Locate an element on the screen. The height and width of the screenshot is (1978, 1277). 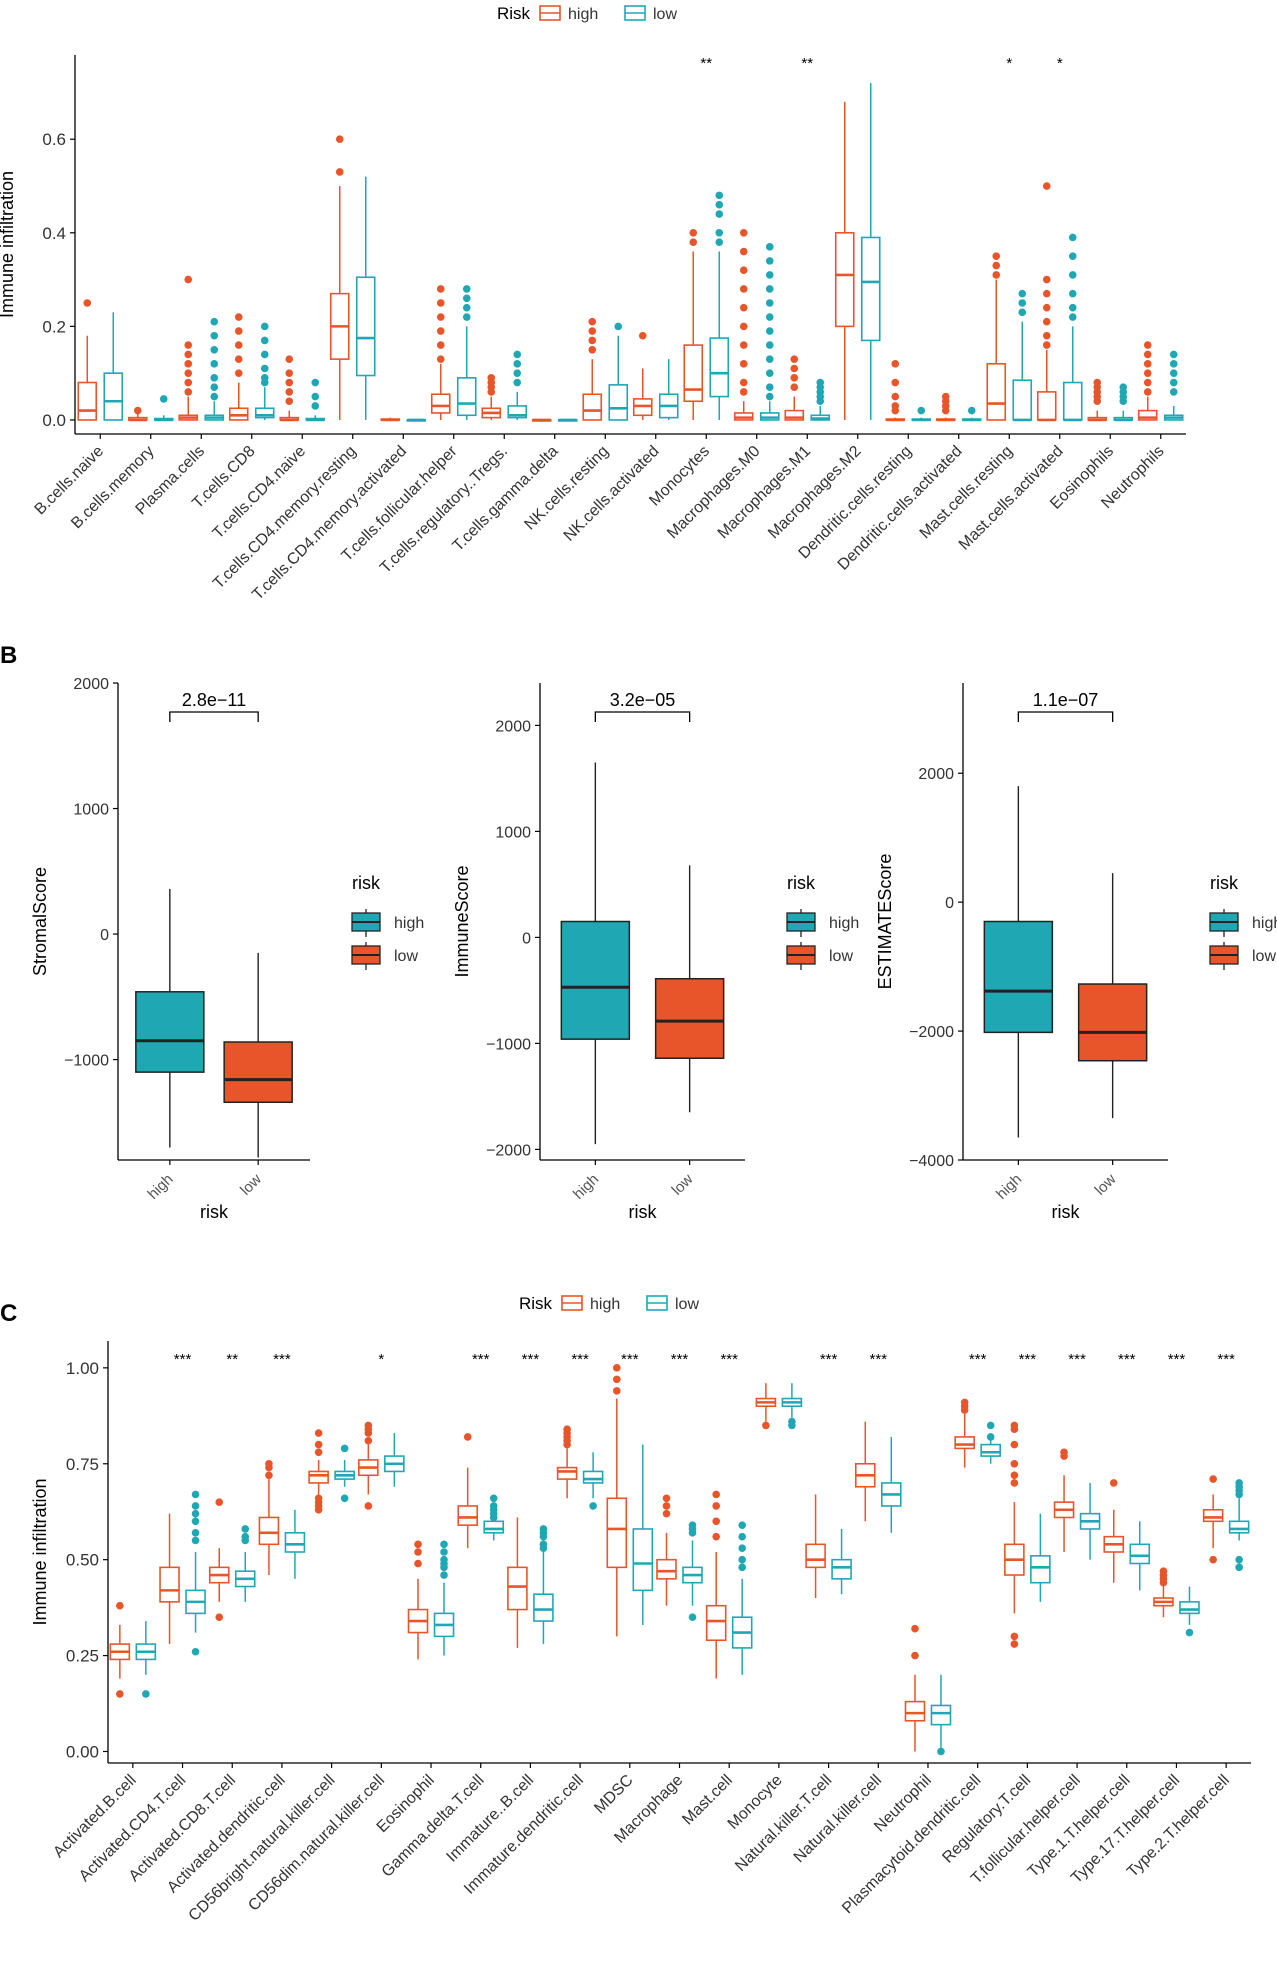
y-tick-label: −4000 is located at coordinates (931, 1161).